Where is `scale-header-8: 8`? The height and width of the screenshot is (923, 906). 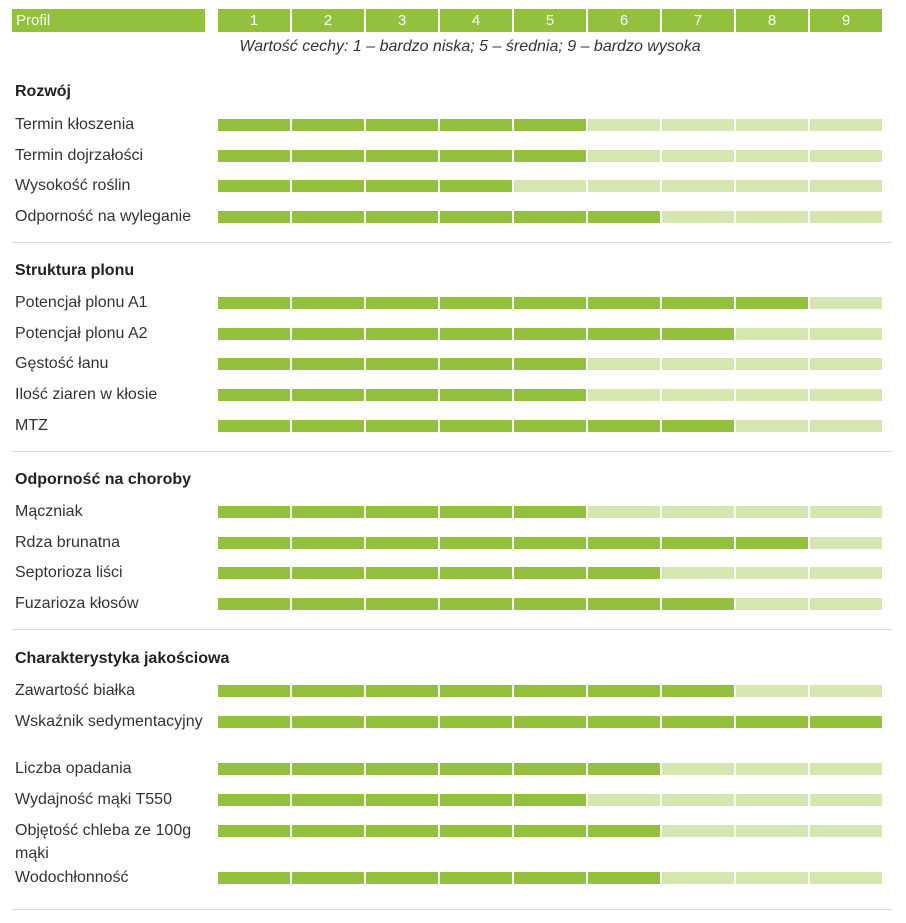
scale-header-8: 8 is located at coordinates (772, 20).